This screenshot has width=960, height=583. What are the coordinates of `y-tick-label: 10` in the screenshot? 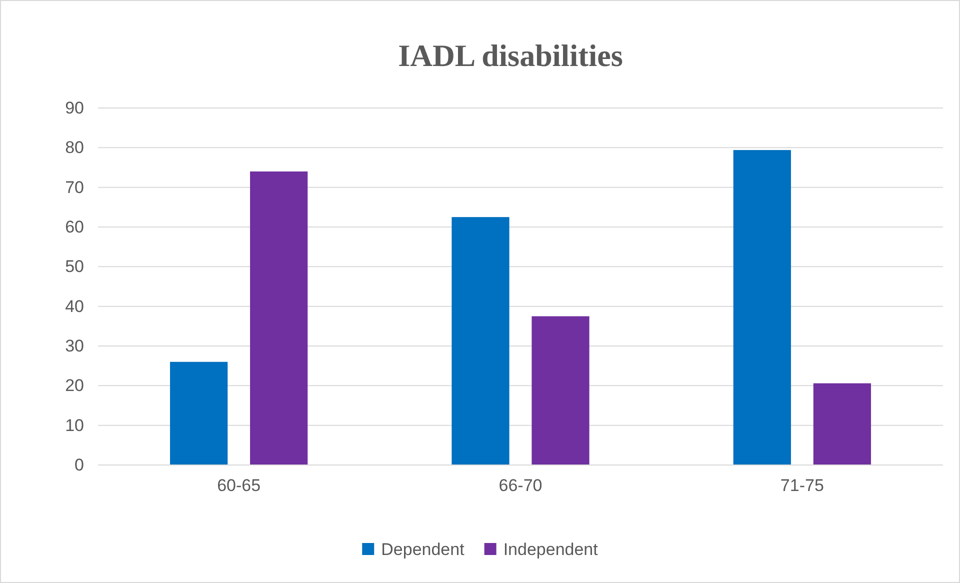 It's located at (74, 425).